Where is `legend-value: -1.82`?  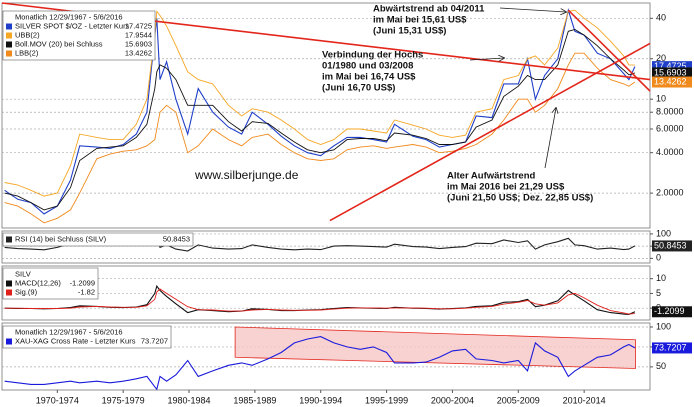
legend-value: -1.82 is located at coordinates (86, 291).